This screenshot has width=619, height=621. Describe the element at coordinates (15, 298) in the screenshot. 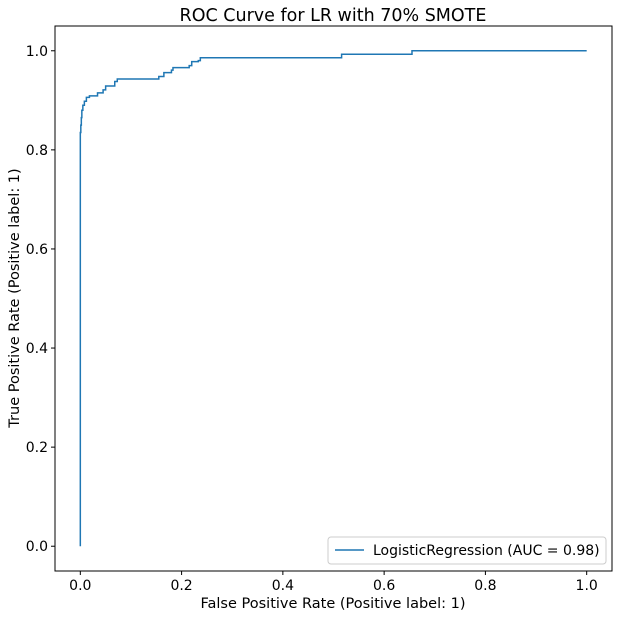

I see `y-axis-label: True Positive Rate (Positive label: 1)` at that location.